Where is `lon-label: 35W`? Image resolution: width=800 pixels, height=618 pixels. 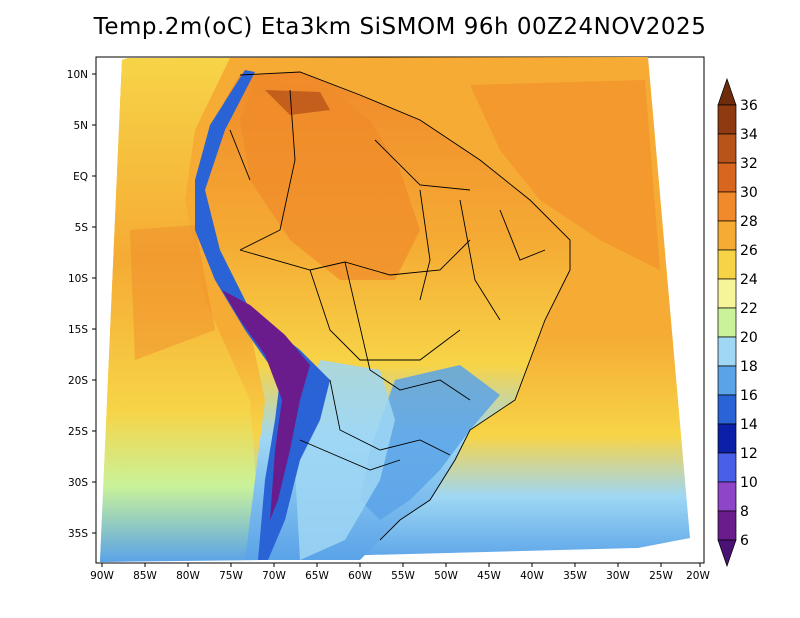 lon-label: 35W is located at coordinates (575, 576).